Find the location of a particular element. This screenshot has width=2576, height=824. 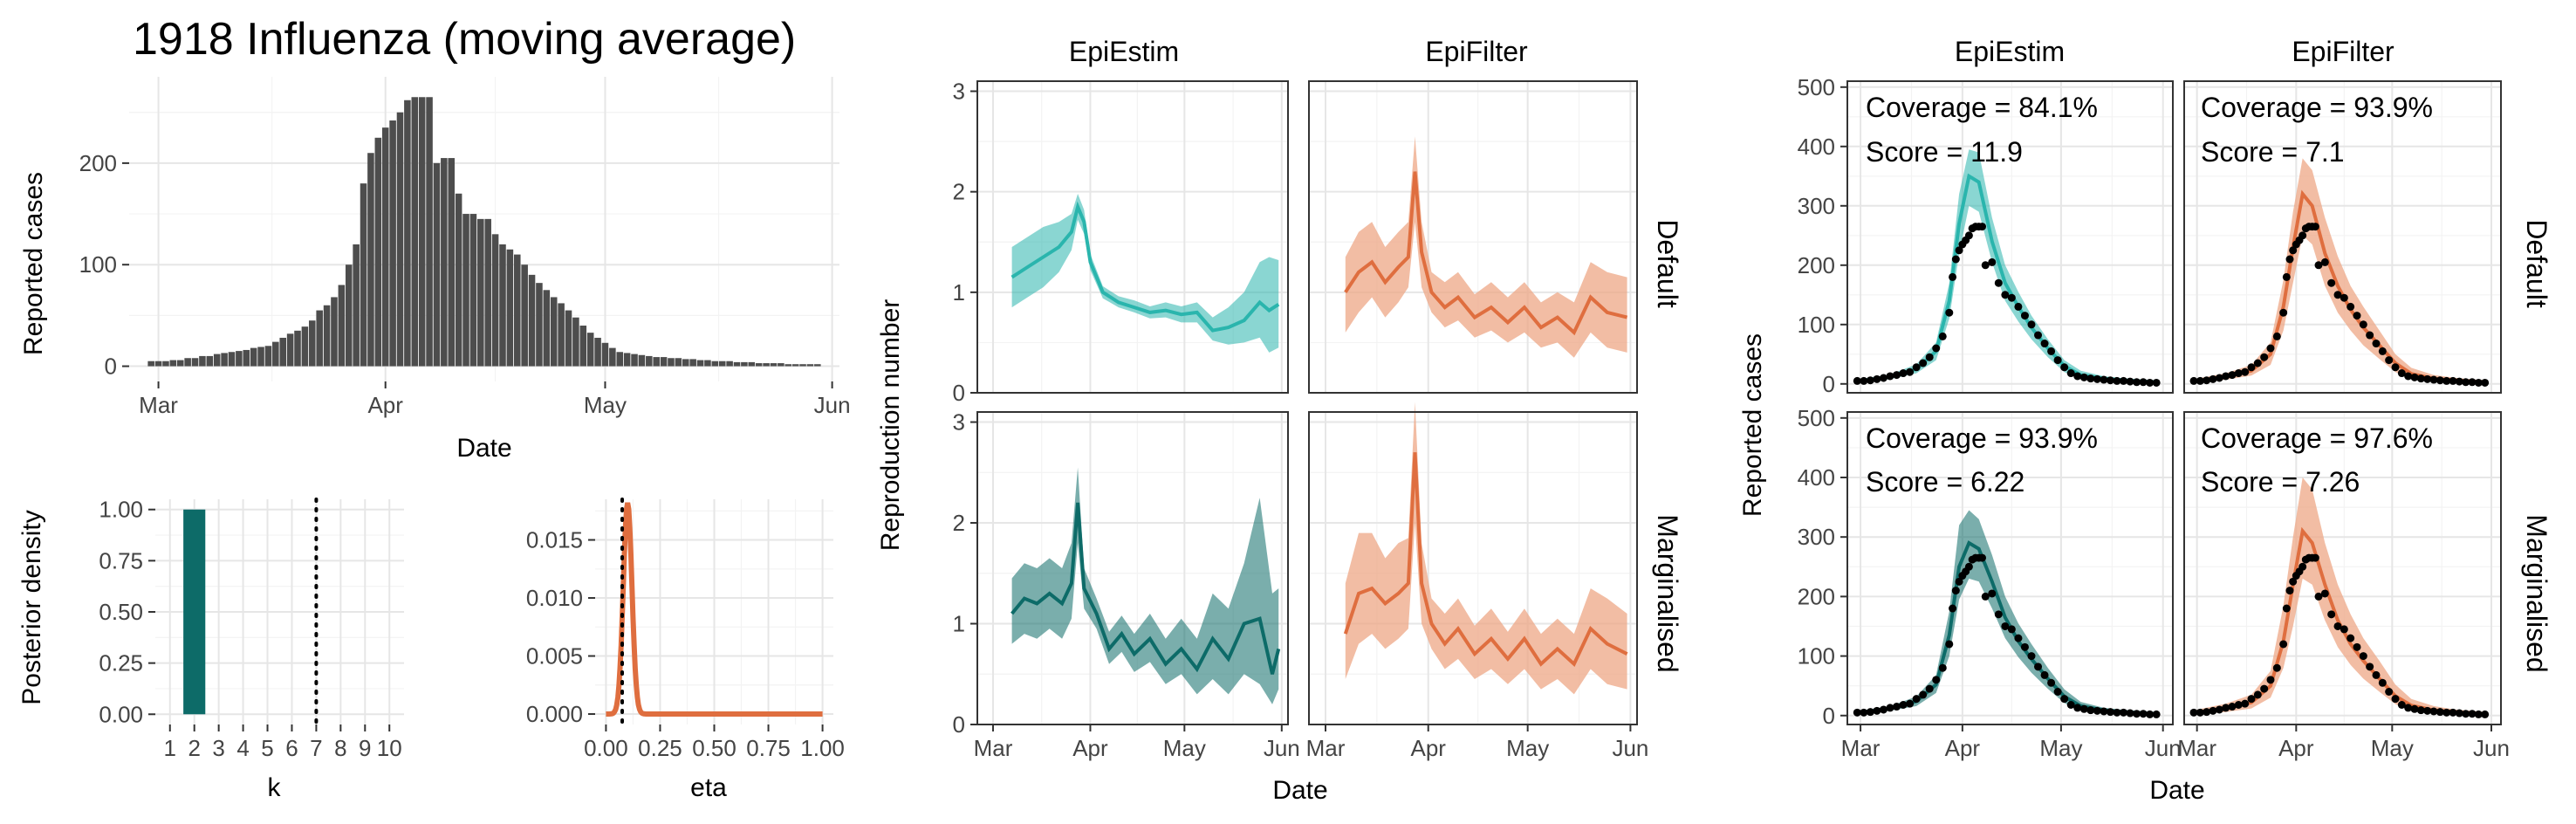

cases-ytick-label: 0 is located at coordinates (111, 367).